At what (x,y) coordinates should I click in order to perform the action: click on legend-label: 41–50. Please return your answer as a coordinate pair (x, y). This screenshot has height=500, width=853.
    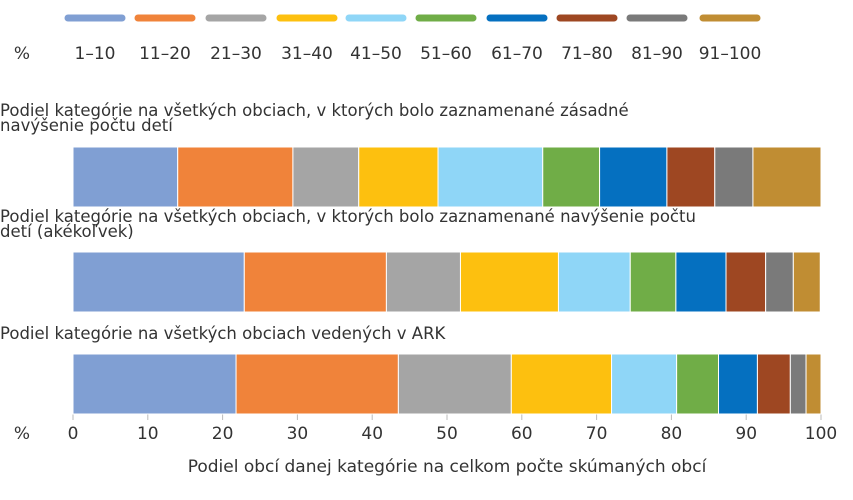
    Looking at the image, I should click on (376, 54).